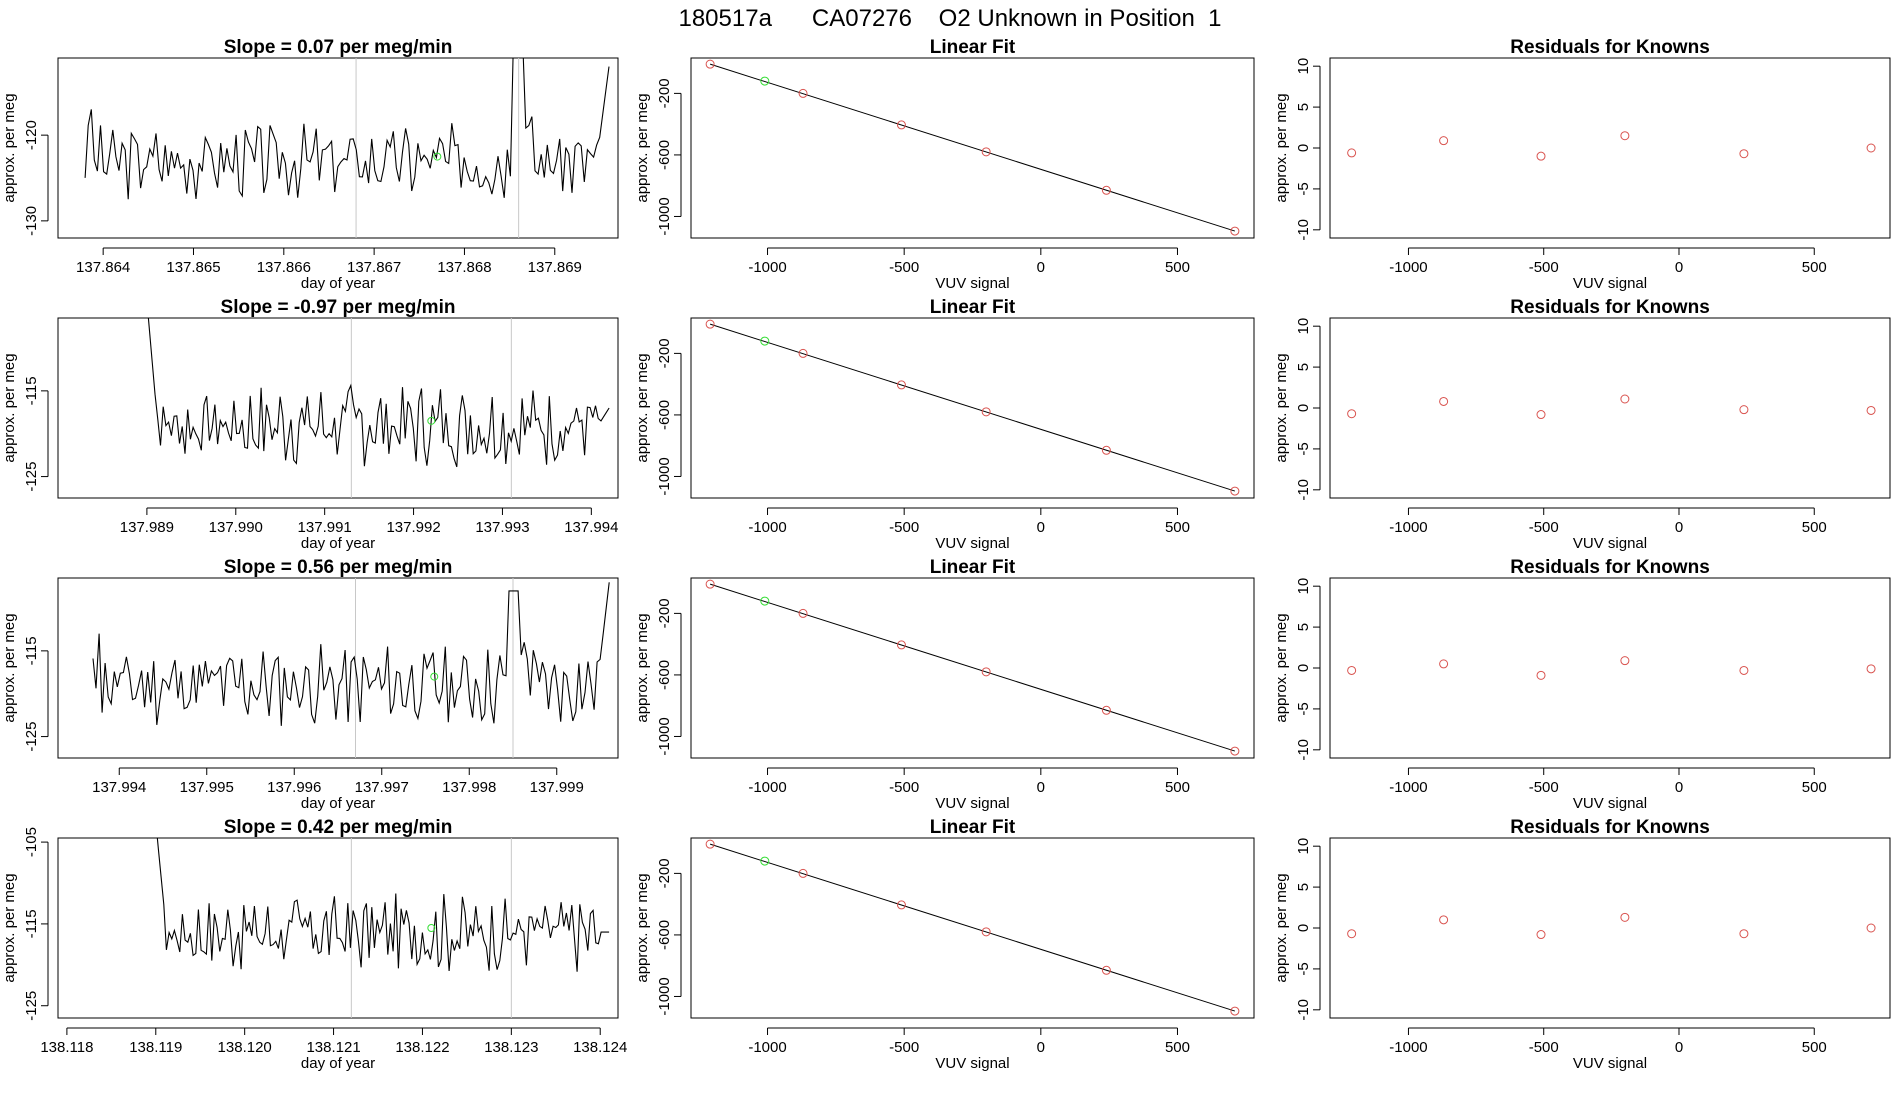 The image size is (1900, 1100). Describe the element at coordinates (31, 842) in the screenshot. I see `y-tick-label: -105` at that location.